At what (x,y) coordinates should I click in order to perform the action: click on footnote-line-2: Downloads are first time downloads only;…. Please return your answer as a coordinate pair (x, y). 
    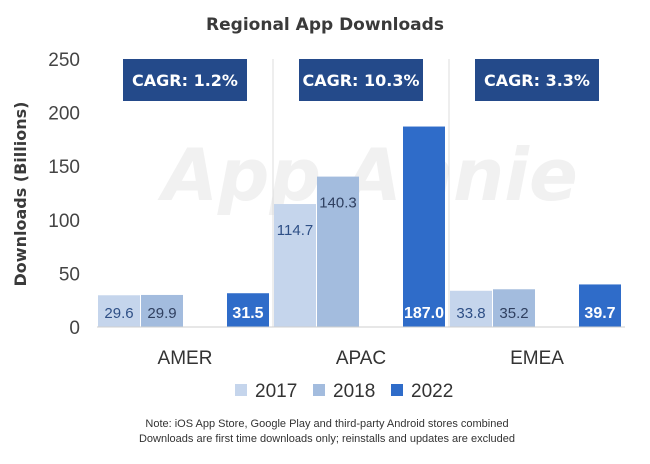
    Looking at the image, I should click on (327, 439).